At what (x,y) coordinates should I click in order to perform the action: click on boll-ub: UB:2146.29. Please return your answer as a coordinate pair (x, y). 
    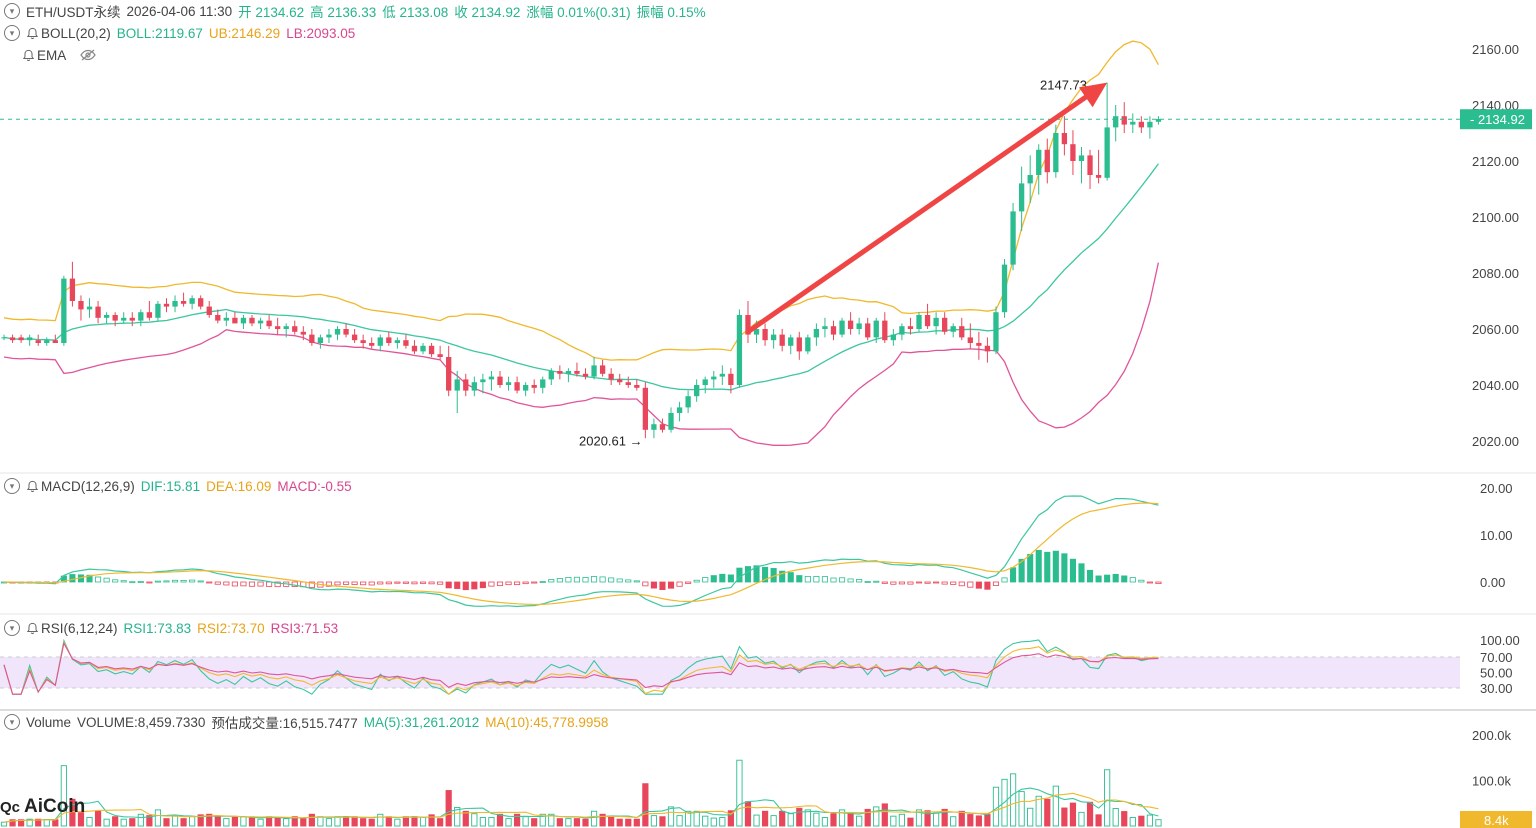
    Looking at the image, I should click on (244, 33).